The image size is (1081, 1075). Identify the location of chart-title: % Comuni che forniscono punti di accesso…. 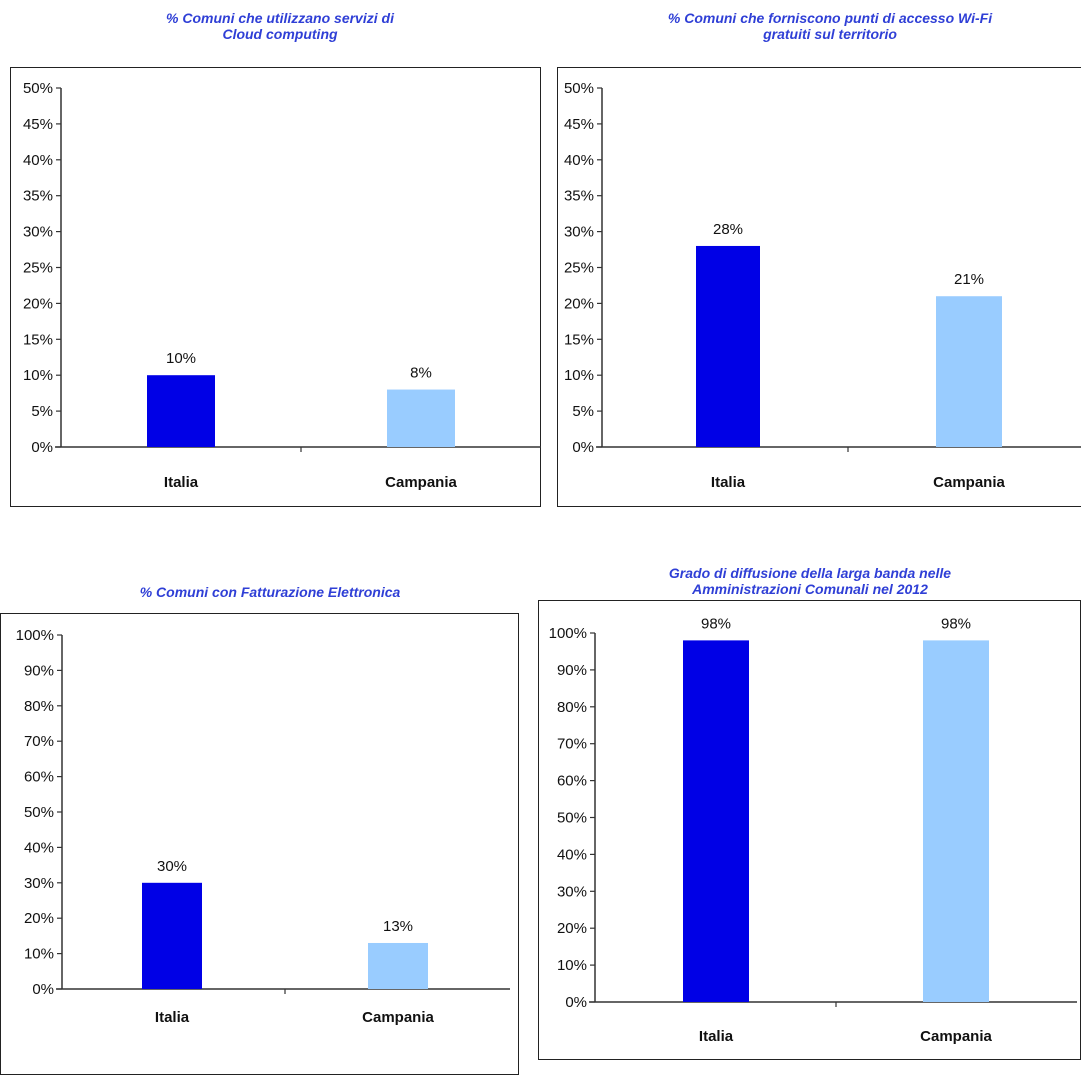
(830, 26).